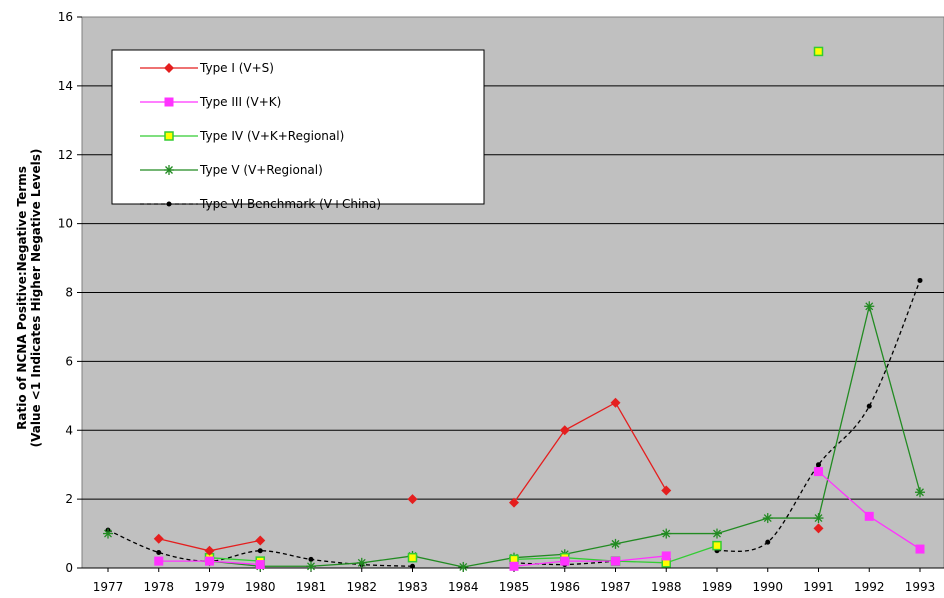  I want to click on x-tick-label: 1983, so click(412, 587).